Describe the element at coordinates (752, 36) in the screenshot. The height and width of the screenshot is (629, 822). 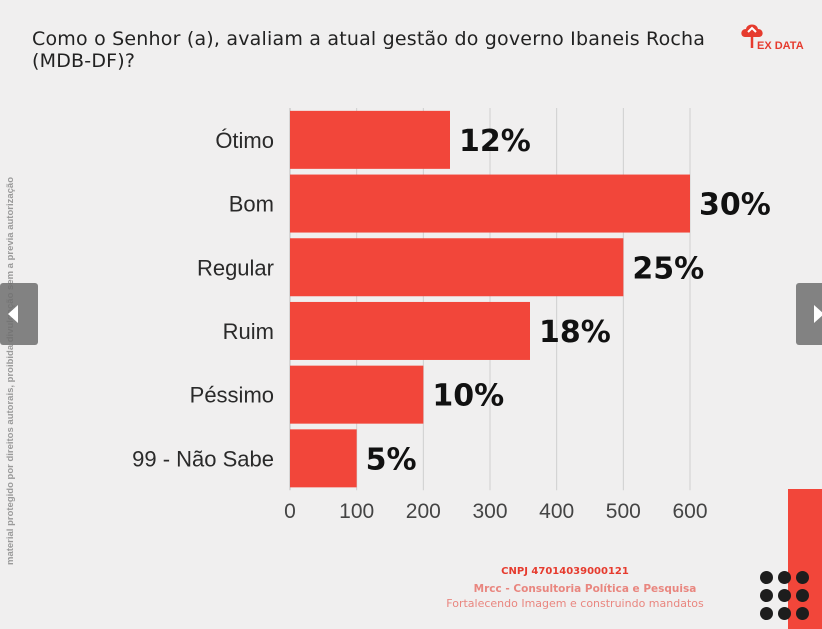
I see `cloud-pin-icon` at that location.